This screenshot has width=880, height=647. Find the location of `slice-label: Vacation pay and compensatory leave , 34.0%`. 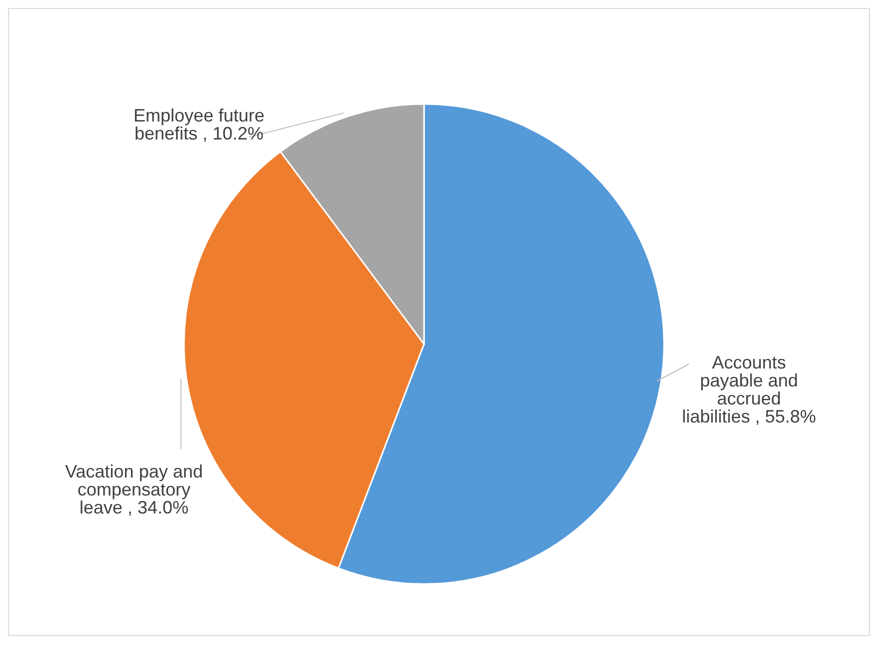

slice-label: Vacation pay and compensatory leave , 34.0% is located at coordinates (134, 489).